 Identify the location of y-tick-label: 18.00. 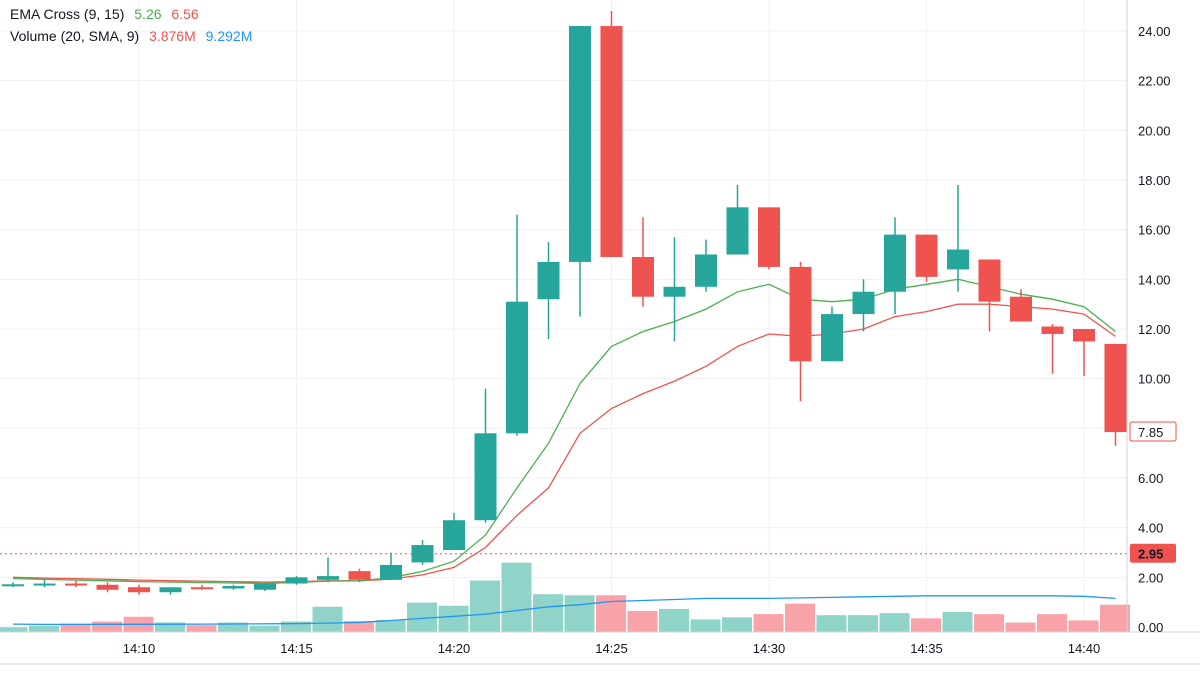
(1154, 180).